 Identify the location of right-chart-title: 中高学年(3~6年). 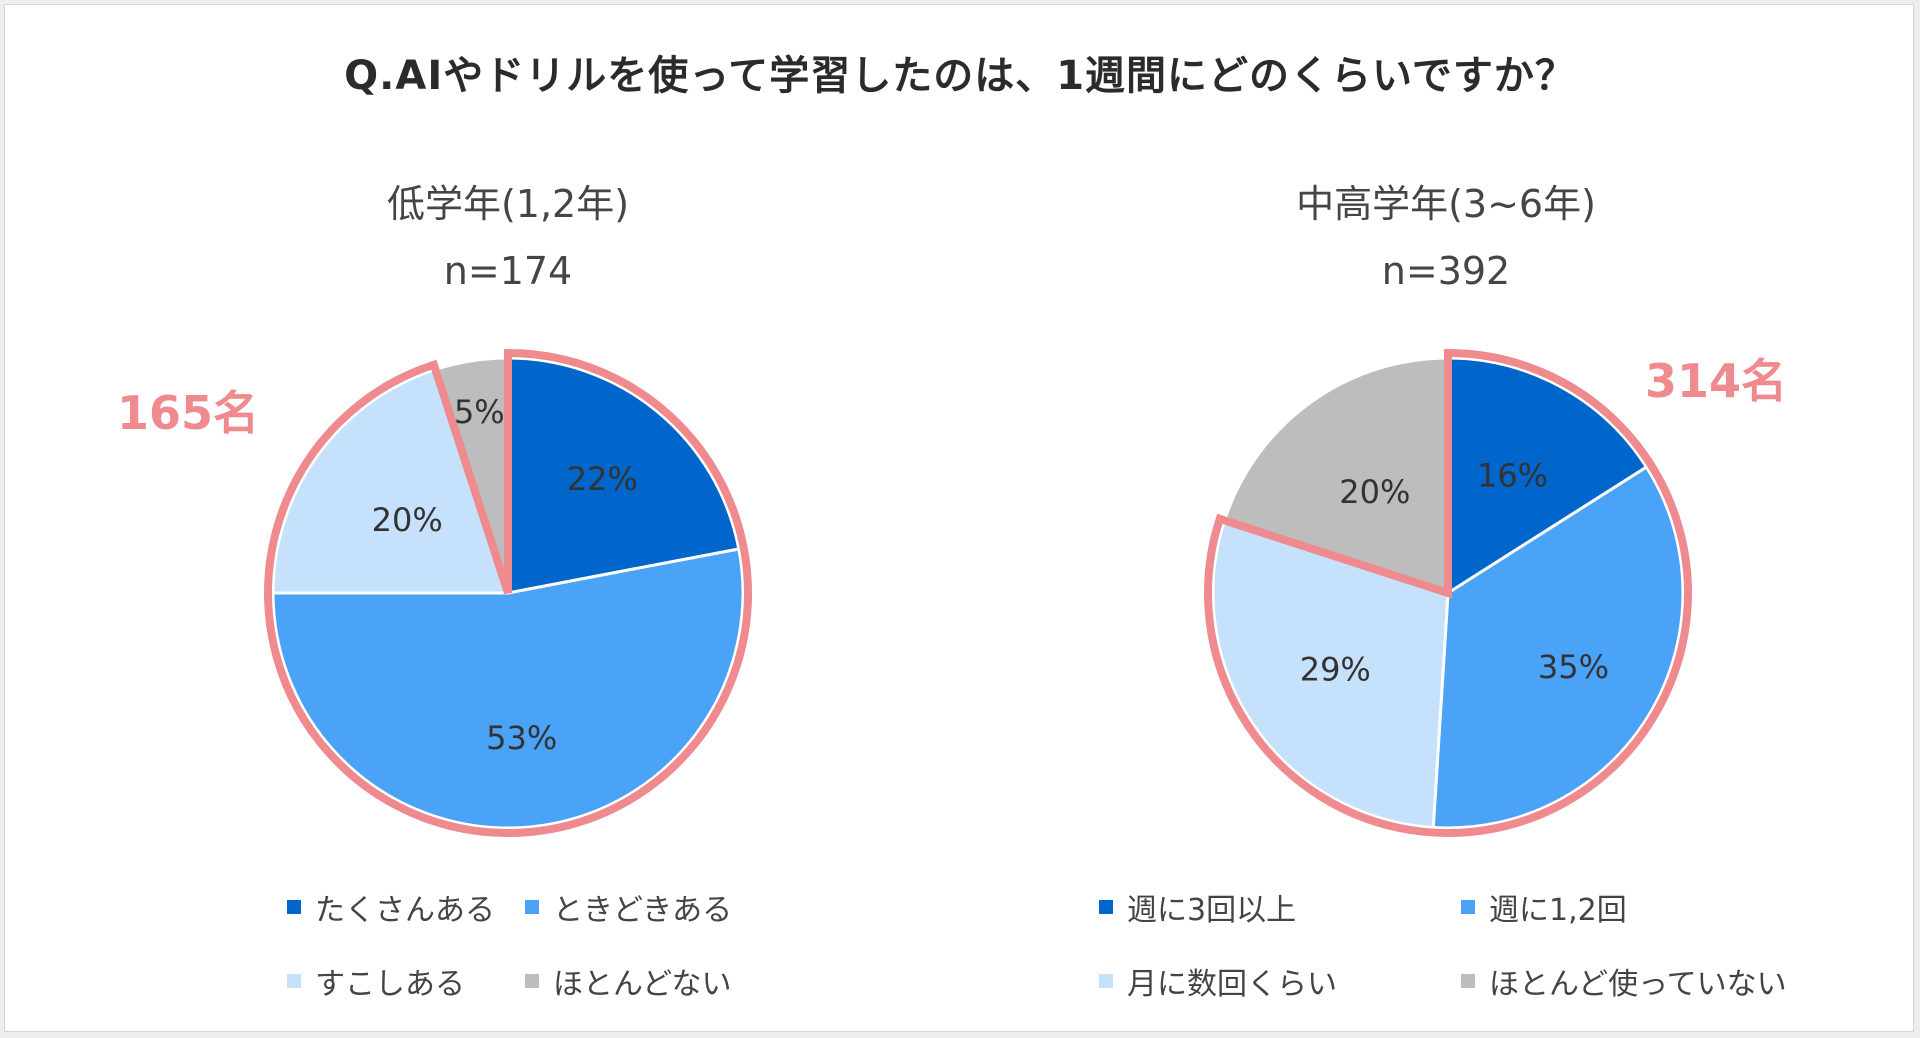
(1446, 204).